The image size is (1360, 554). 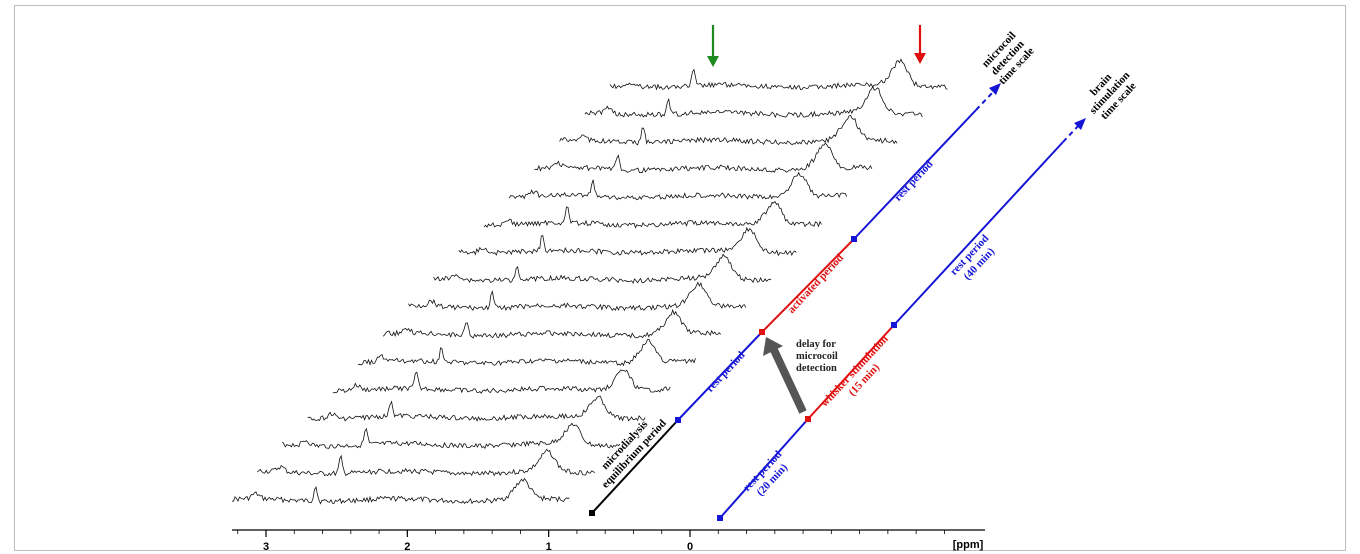 I want to click on red-arrow, so click(x=920, y=44).